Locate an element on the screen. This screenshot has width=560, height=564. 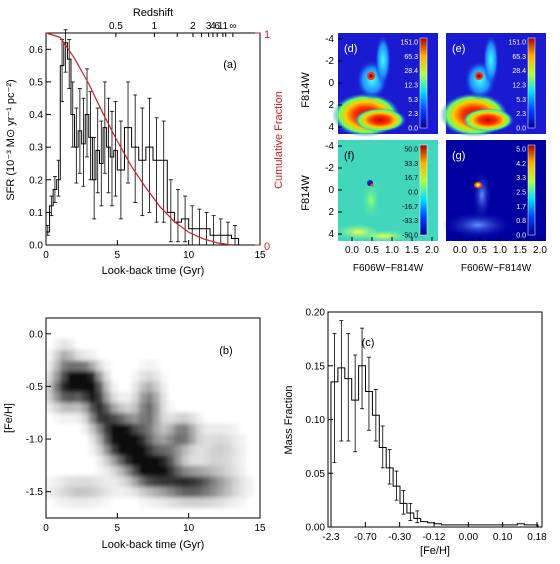
panel-c-ylabel: Mass Fraction is located at coordinates (289, 419).